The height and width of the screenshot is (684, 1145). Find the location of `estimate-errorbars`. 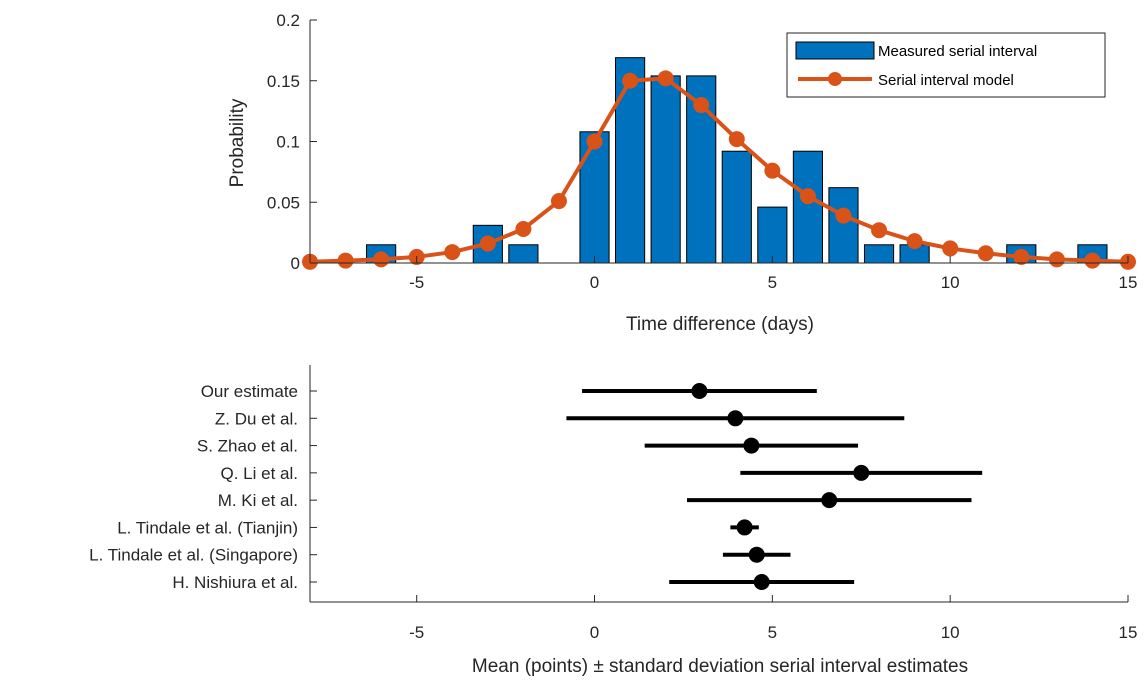

estimate-errorbars is located at coordinates (774, 486).